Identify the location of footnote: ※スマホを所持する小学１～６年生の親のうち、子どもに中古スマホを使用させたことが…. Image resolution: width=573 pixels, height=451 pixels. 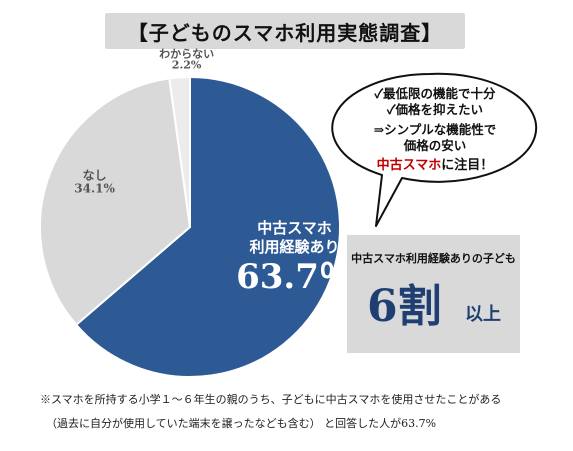
(300, 412).